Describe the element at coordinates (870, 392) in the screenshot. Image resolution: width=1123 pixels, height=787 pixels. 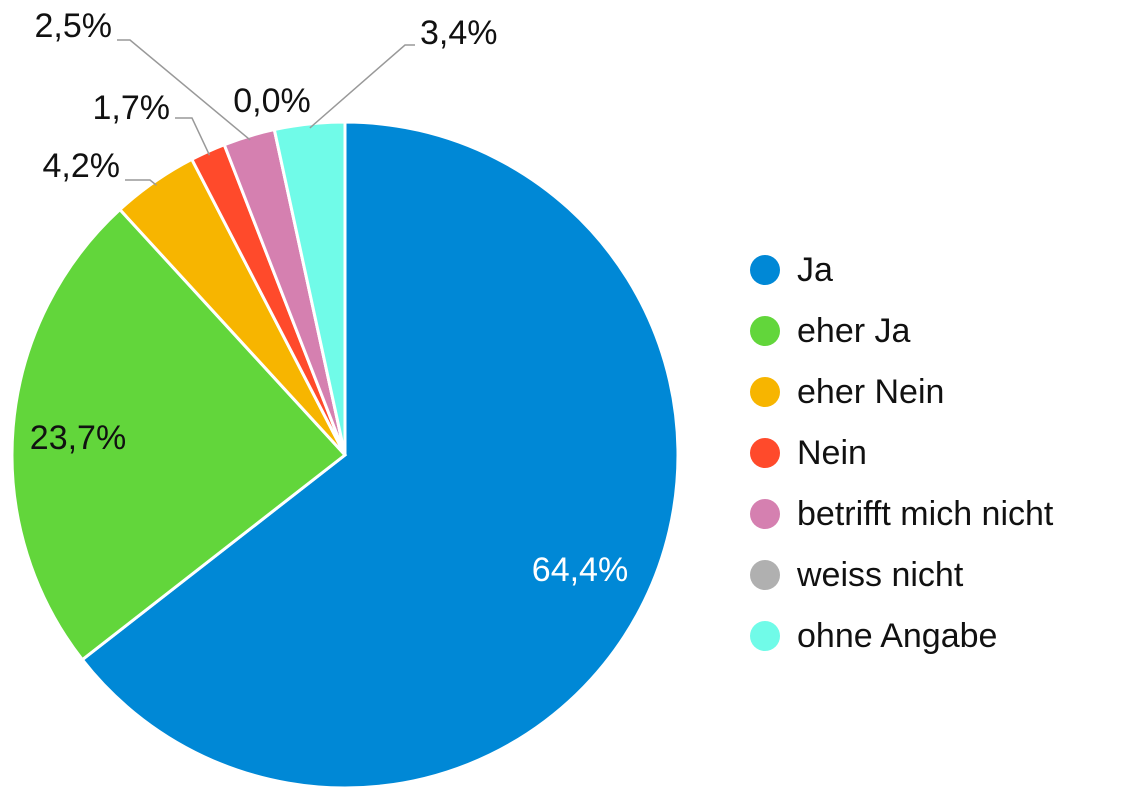
I see `legend-label: eher Nein` at that location.